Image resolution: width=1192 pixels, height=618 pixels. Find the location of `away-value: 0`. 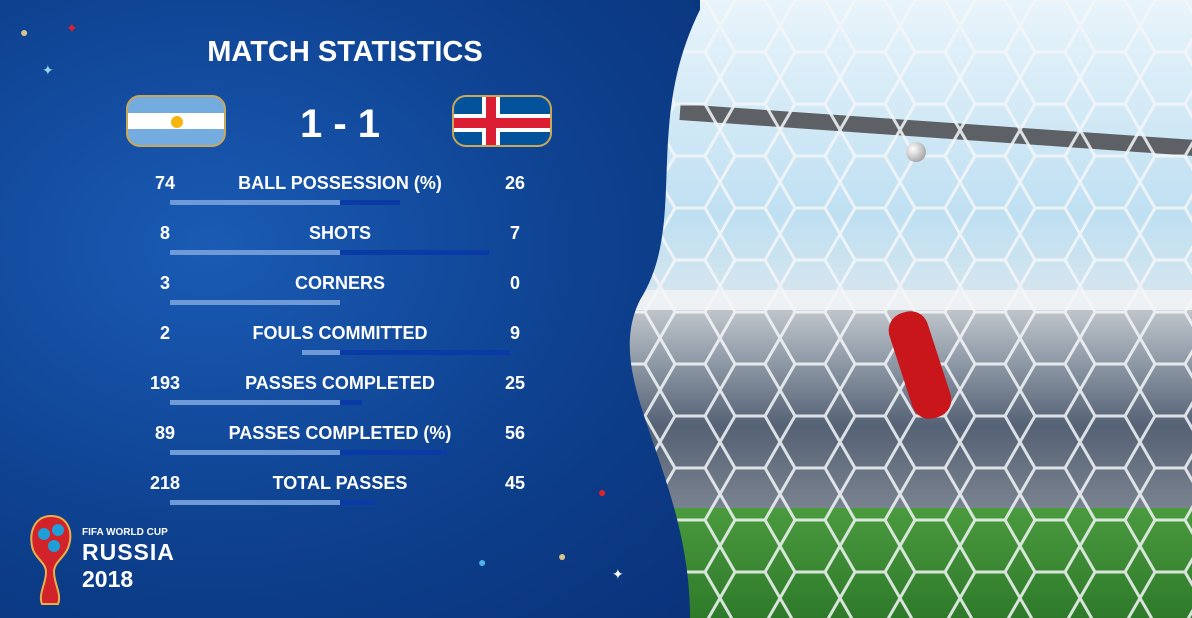

away-value: 0 is located at coordinates (514, 283).